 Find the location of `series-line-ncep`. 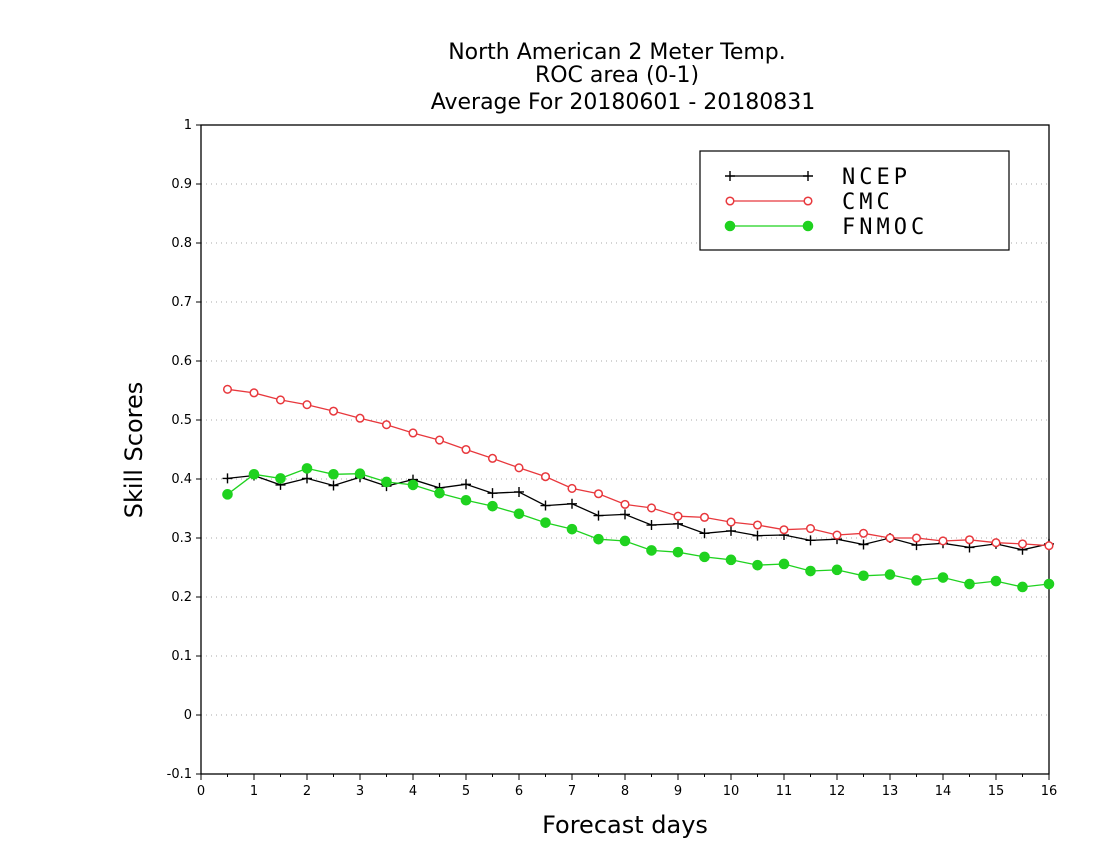

series-line-ncep is located at coordinates (638, 512).